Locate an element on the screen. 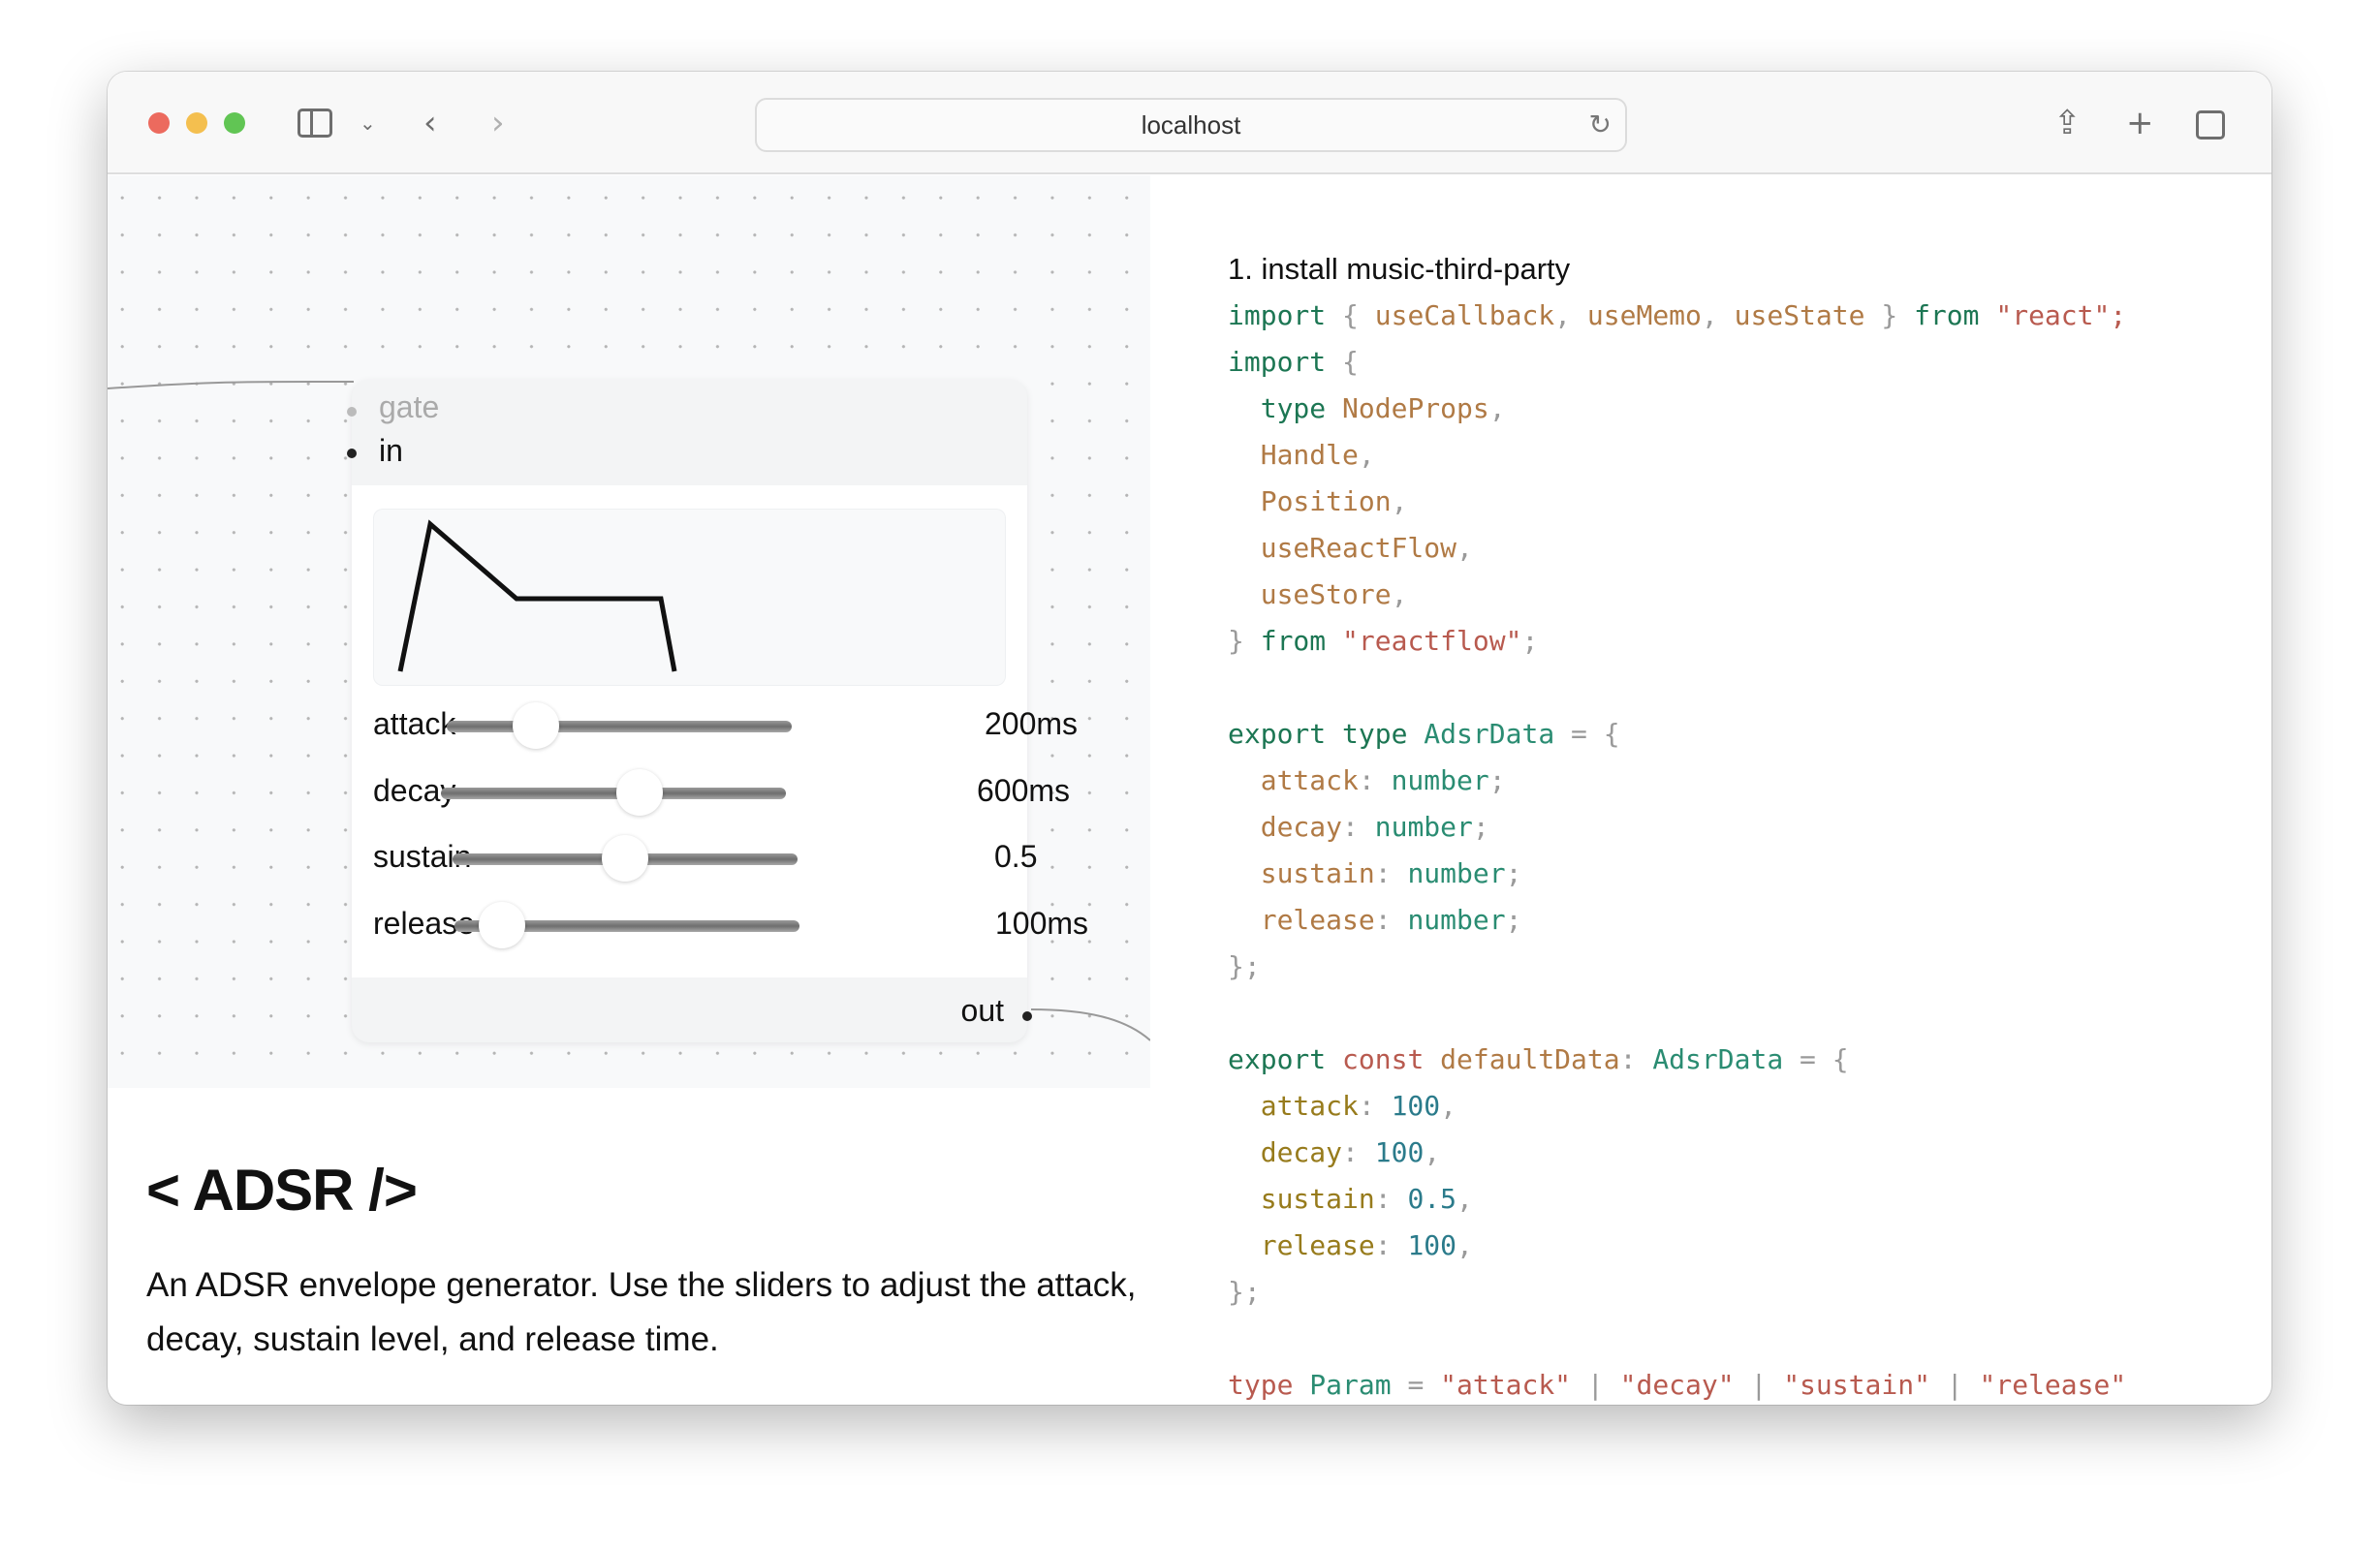 Image resolution: width=2380 pixels, height=1550 pixels. forward-button: › is located at coordinates (498, 123).